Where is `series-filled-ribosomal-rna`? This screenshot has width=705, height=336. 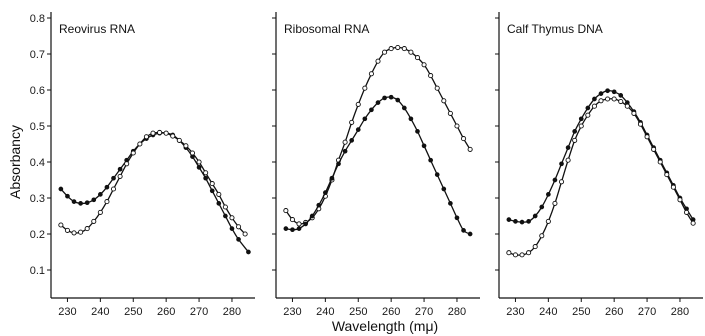
series-filled-ribosomal-rna is located at coordinates (378, 165).